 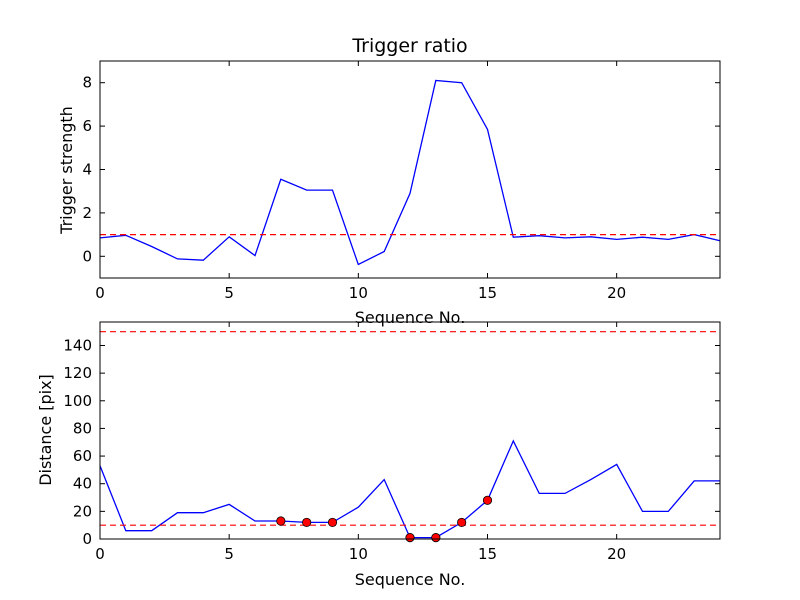 I want to click on y-axis-label: Distance [pix], so click(x=45, y=430).